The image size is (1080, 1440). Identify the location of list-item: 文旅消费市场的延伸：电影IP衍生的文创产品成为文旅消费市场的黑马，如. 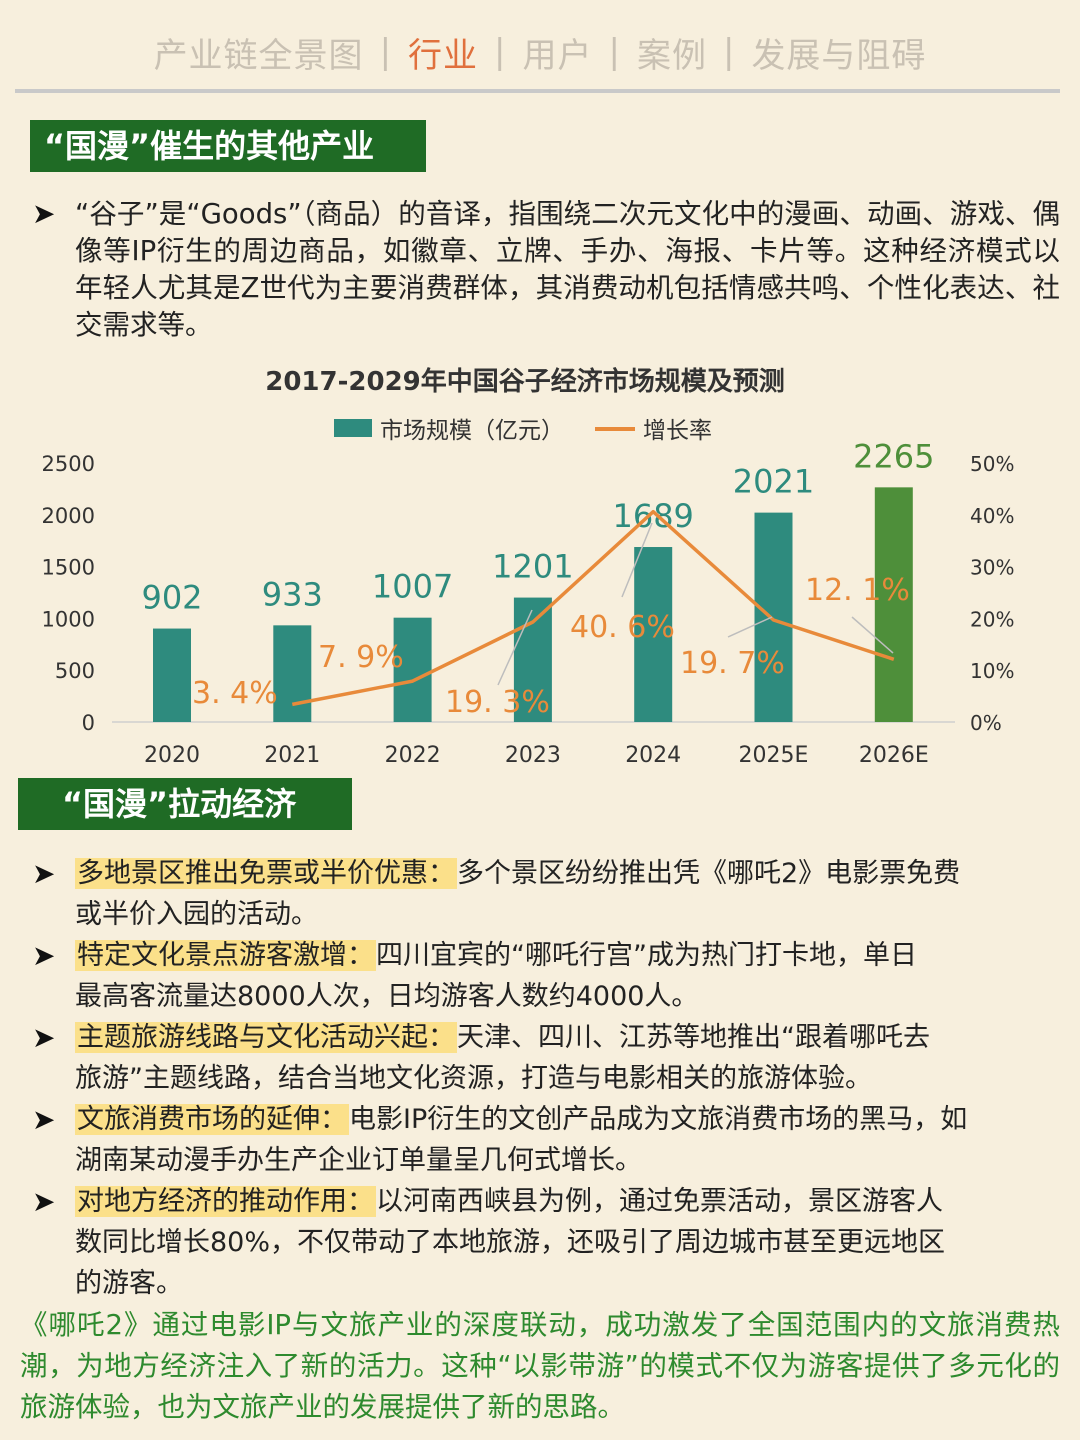
(567, 1119).